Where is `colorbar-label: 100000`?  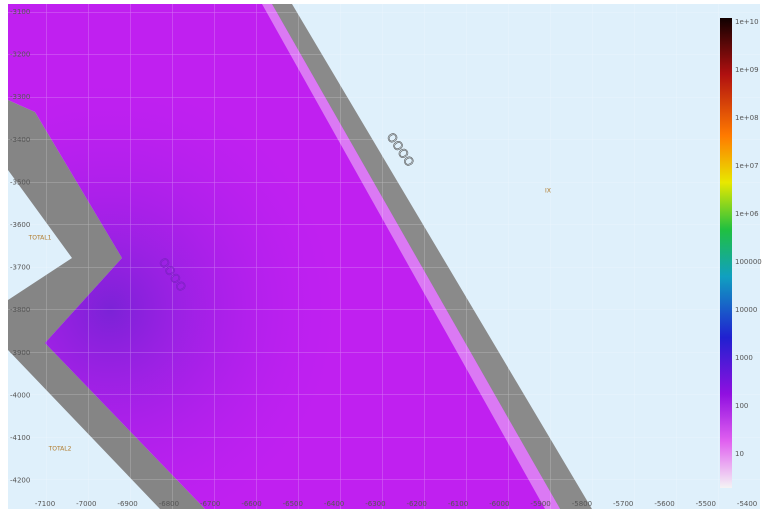
colorbar-label: 100000 is located at coordinates (748, 262).